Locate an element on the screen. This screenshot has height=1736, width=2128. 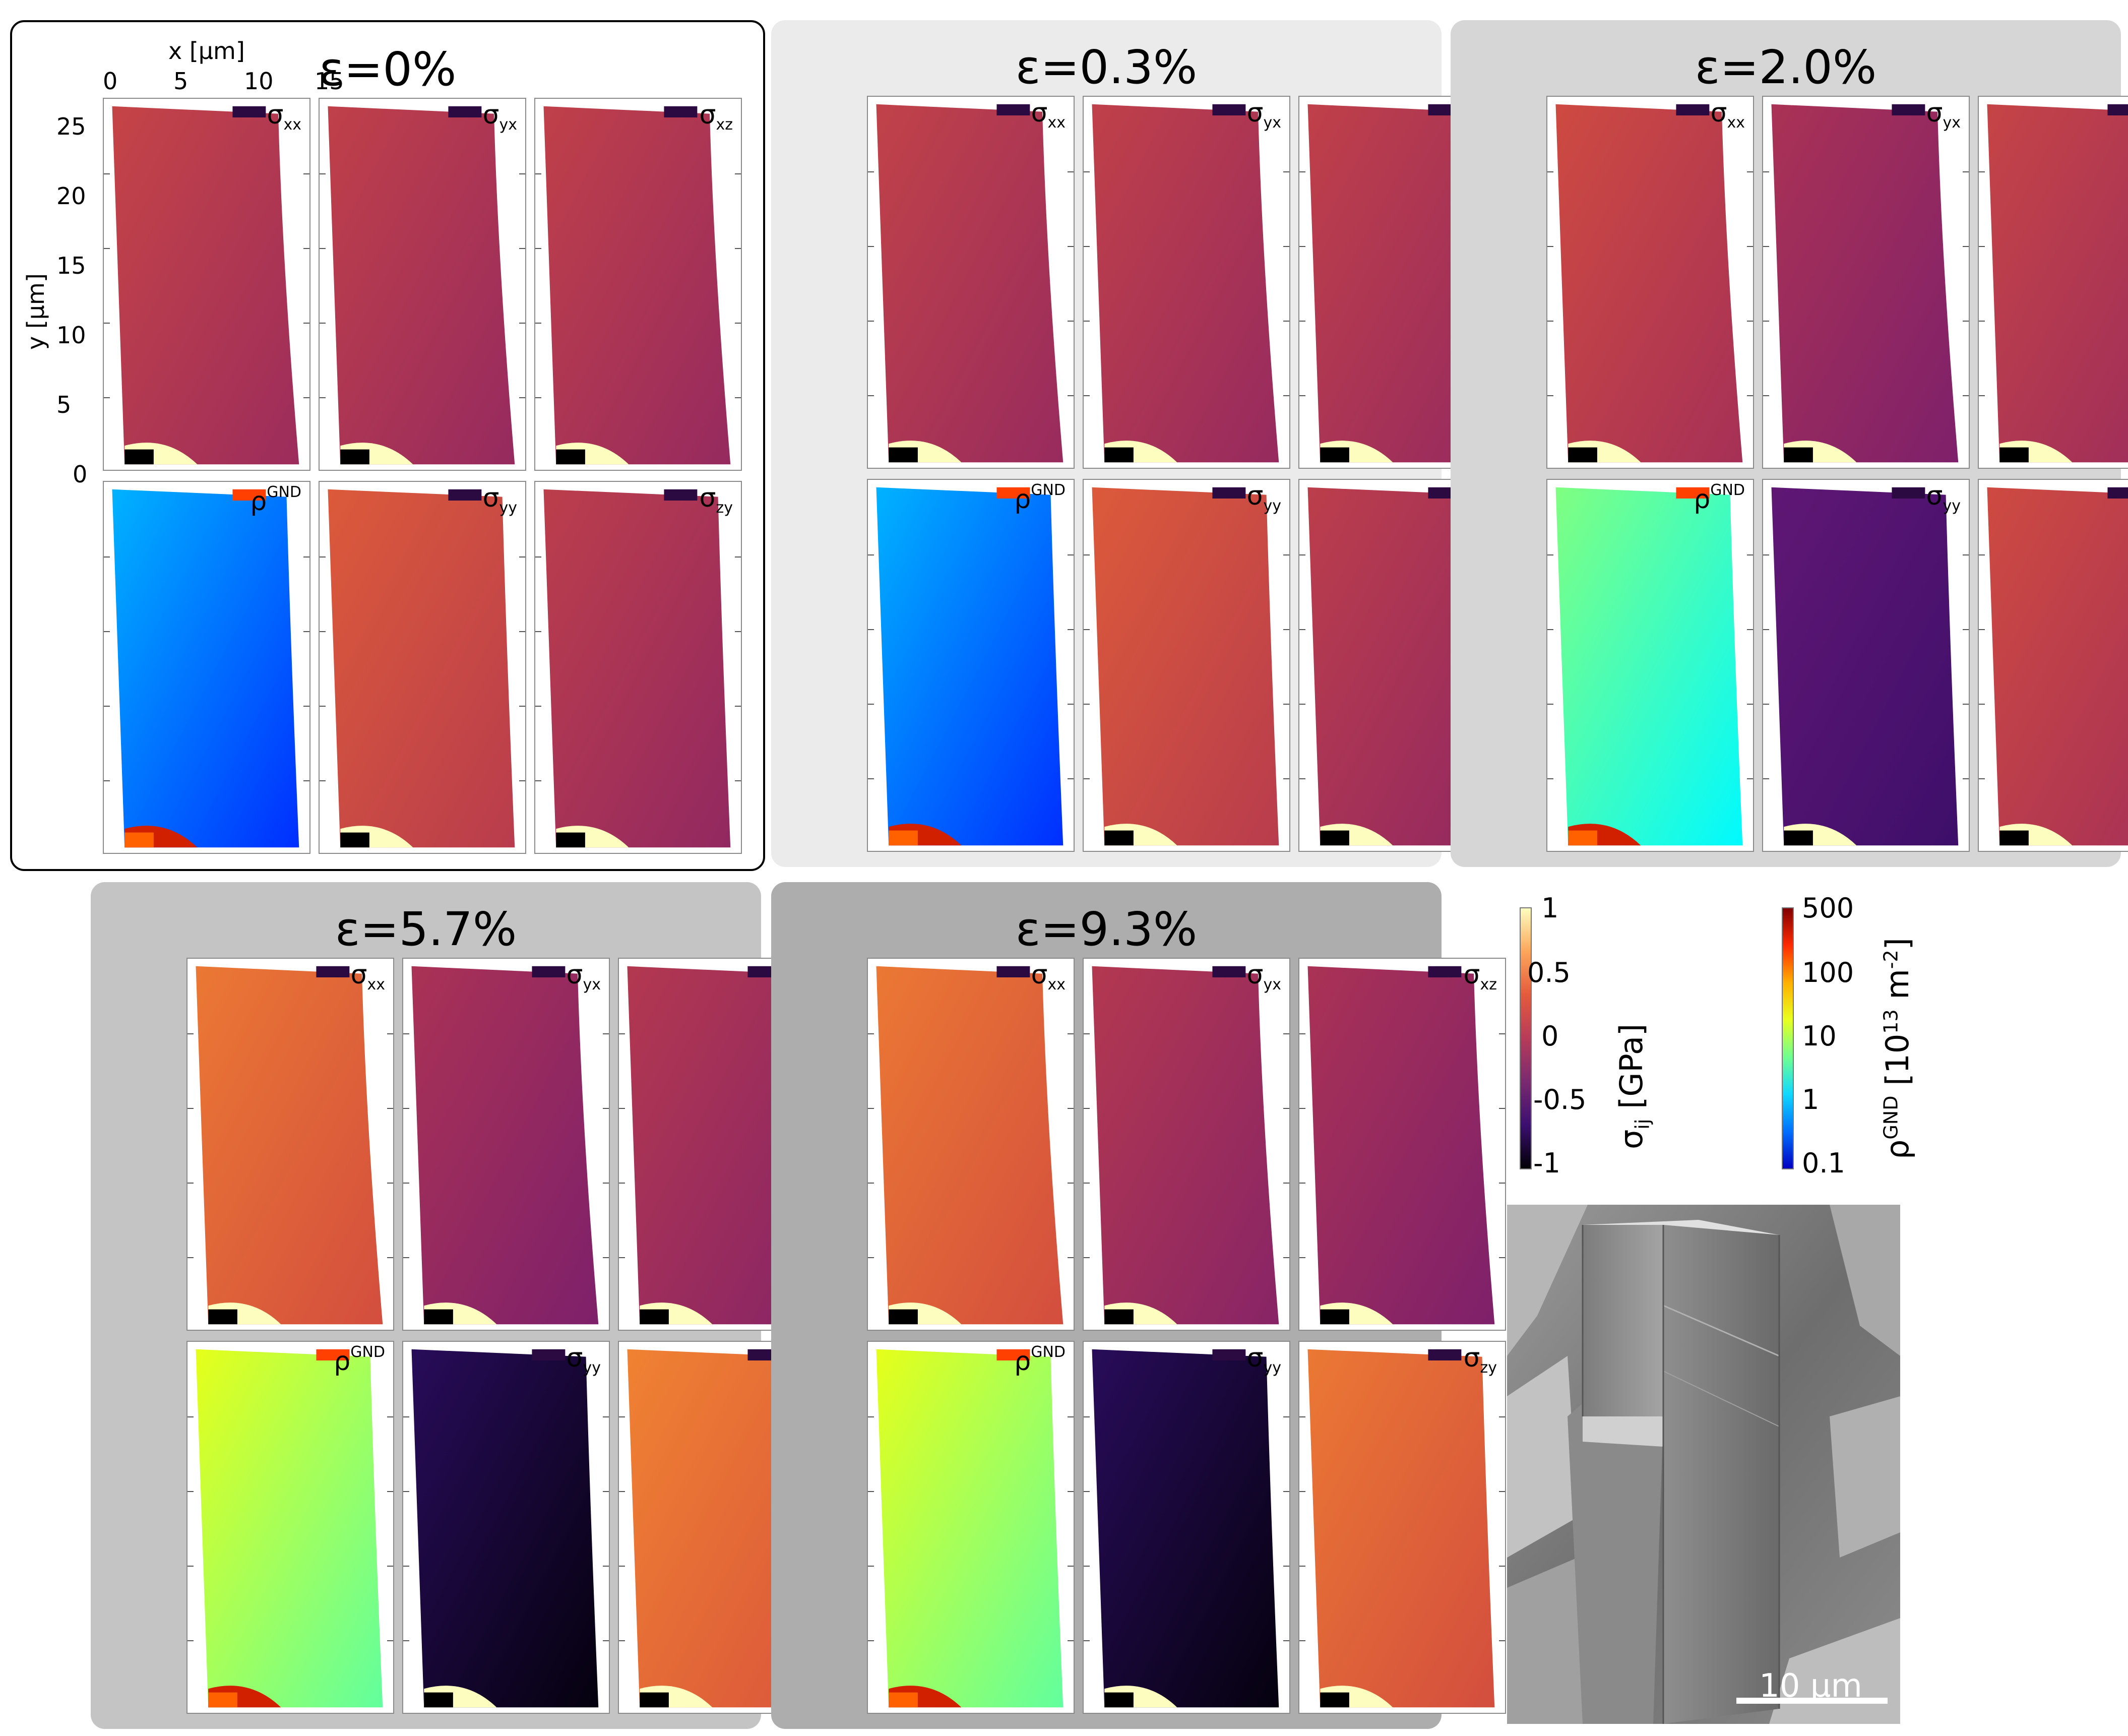
panel-label-sub: zy is located at coordinates (1488, 1368).